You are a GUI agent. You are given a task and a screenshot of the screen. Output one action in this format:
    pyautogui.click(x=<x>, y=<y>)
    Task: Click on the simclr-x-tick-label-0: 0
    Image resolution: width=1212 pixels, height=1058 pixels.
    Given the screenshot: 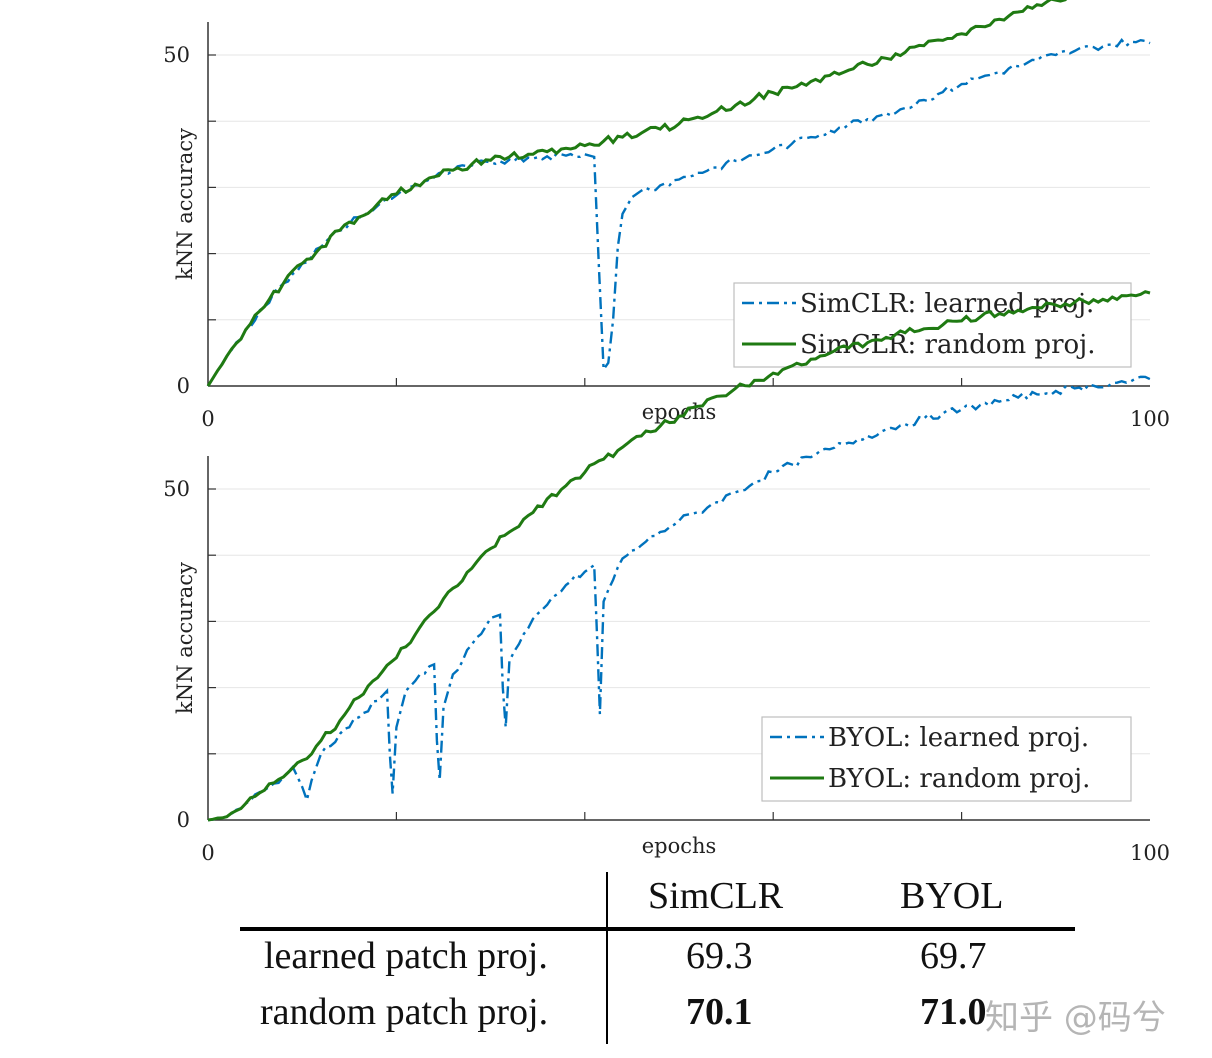 What is the action you would take?
    pyautogui.click(x=207, y=419)
    